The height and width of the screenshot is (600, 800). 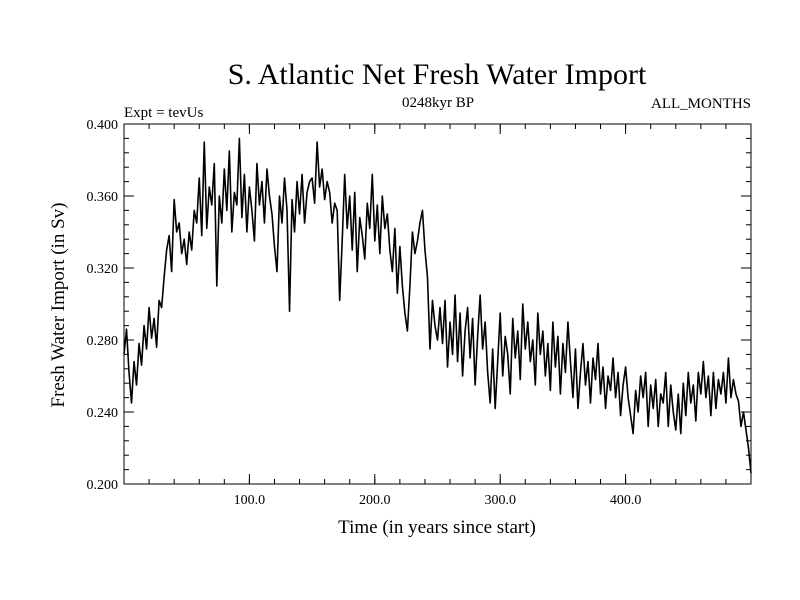 What do you see at coordinates (250, 500) in the screenshot?
I see `x-tick-label: 100.0` at bounding box center [250, 500].